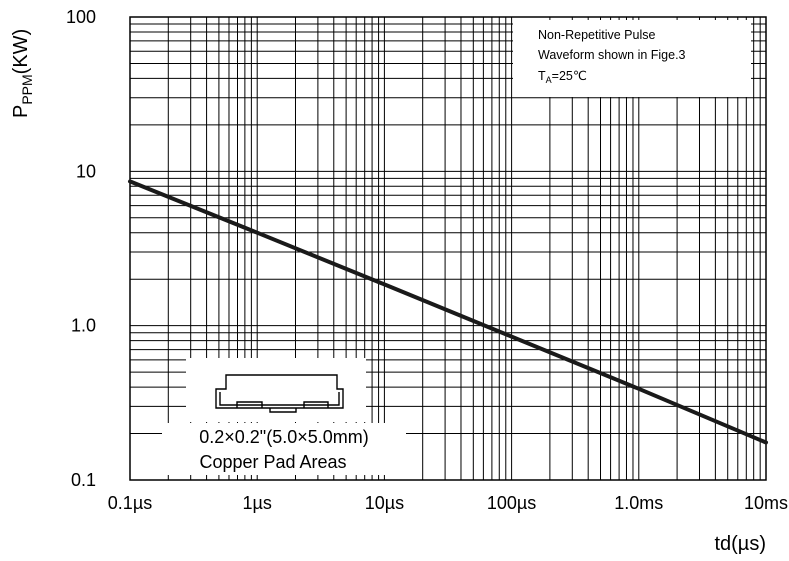 The width and height of the screenshot is (789, 561). What do you see at coordinates (384, 503) in the screenshot?
I see `x-tick-label: 10µs` at bounding box center [384, 503].